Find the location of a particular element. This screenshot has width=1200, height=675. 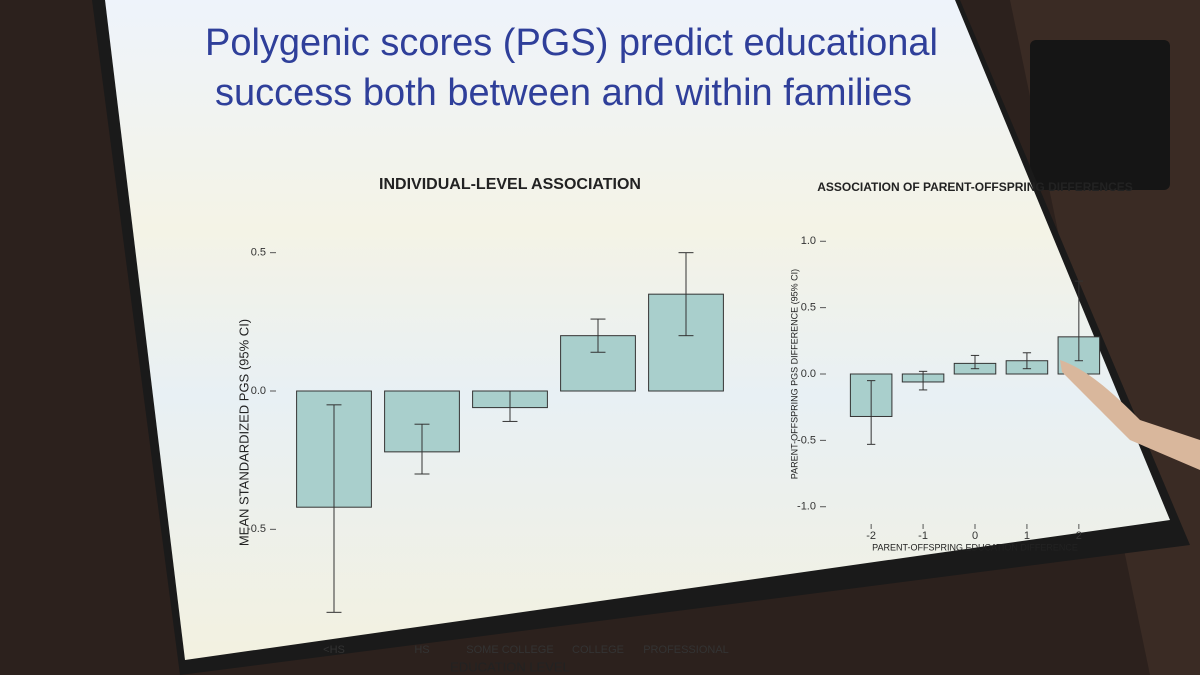

x-axis-label: PARENT-OFFSPRING EDUCATION DIFFERENCE is located at coordinates (975, 547).